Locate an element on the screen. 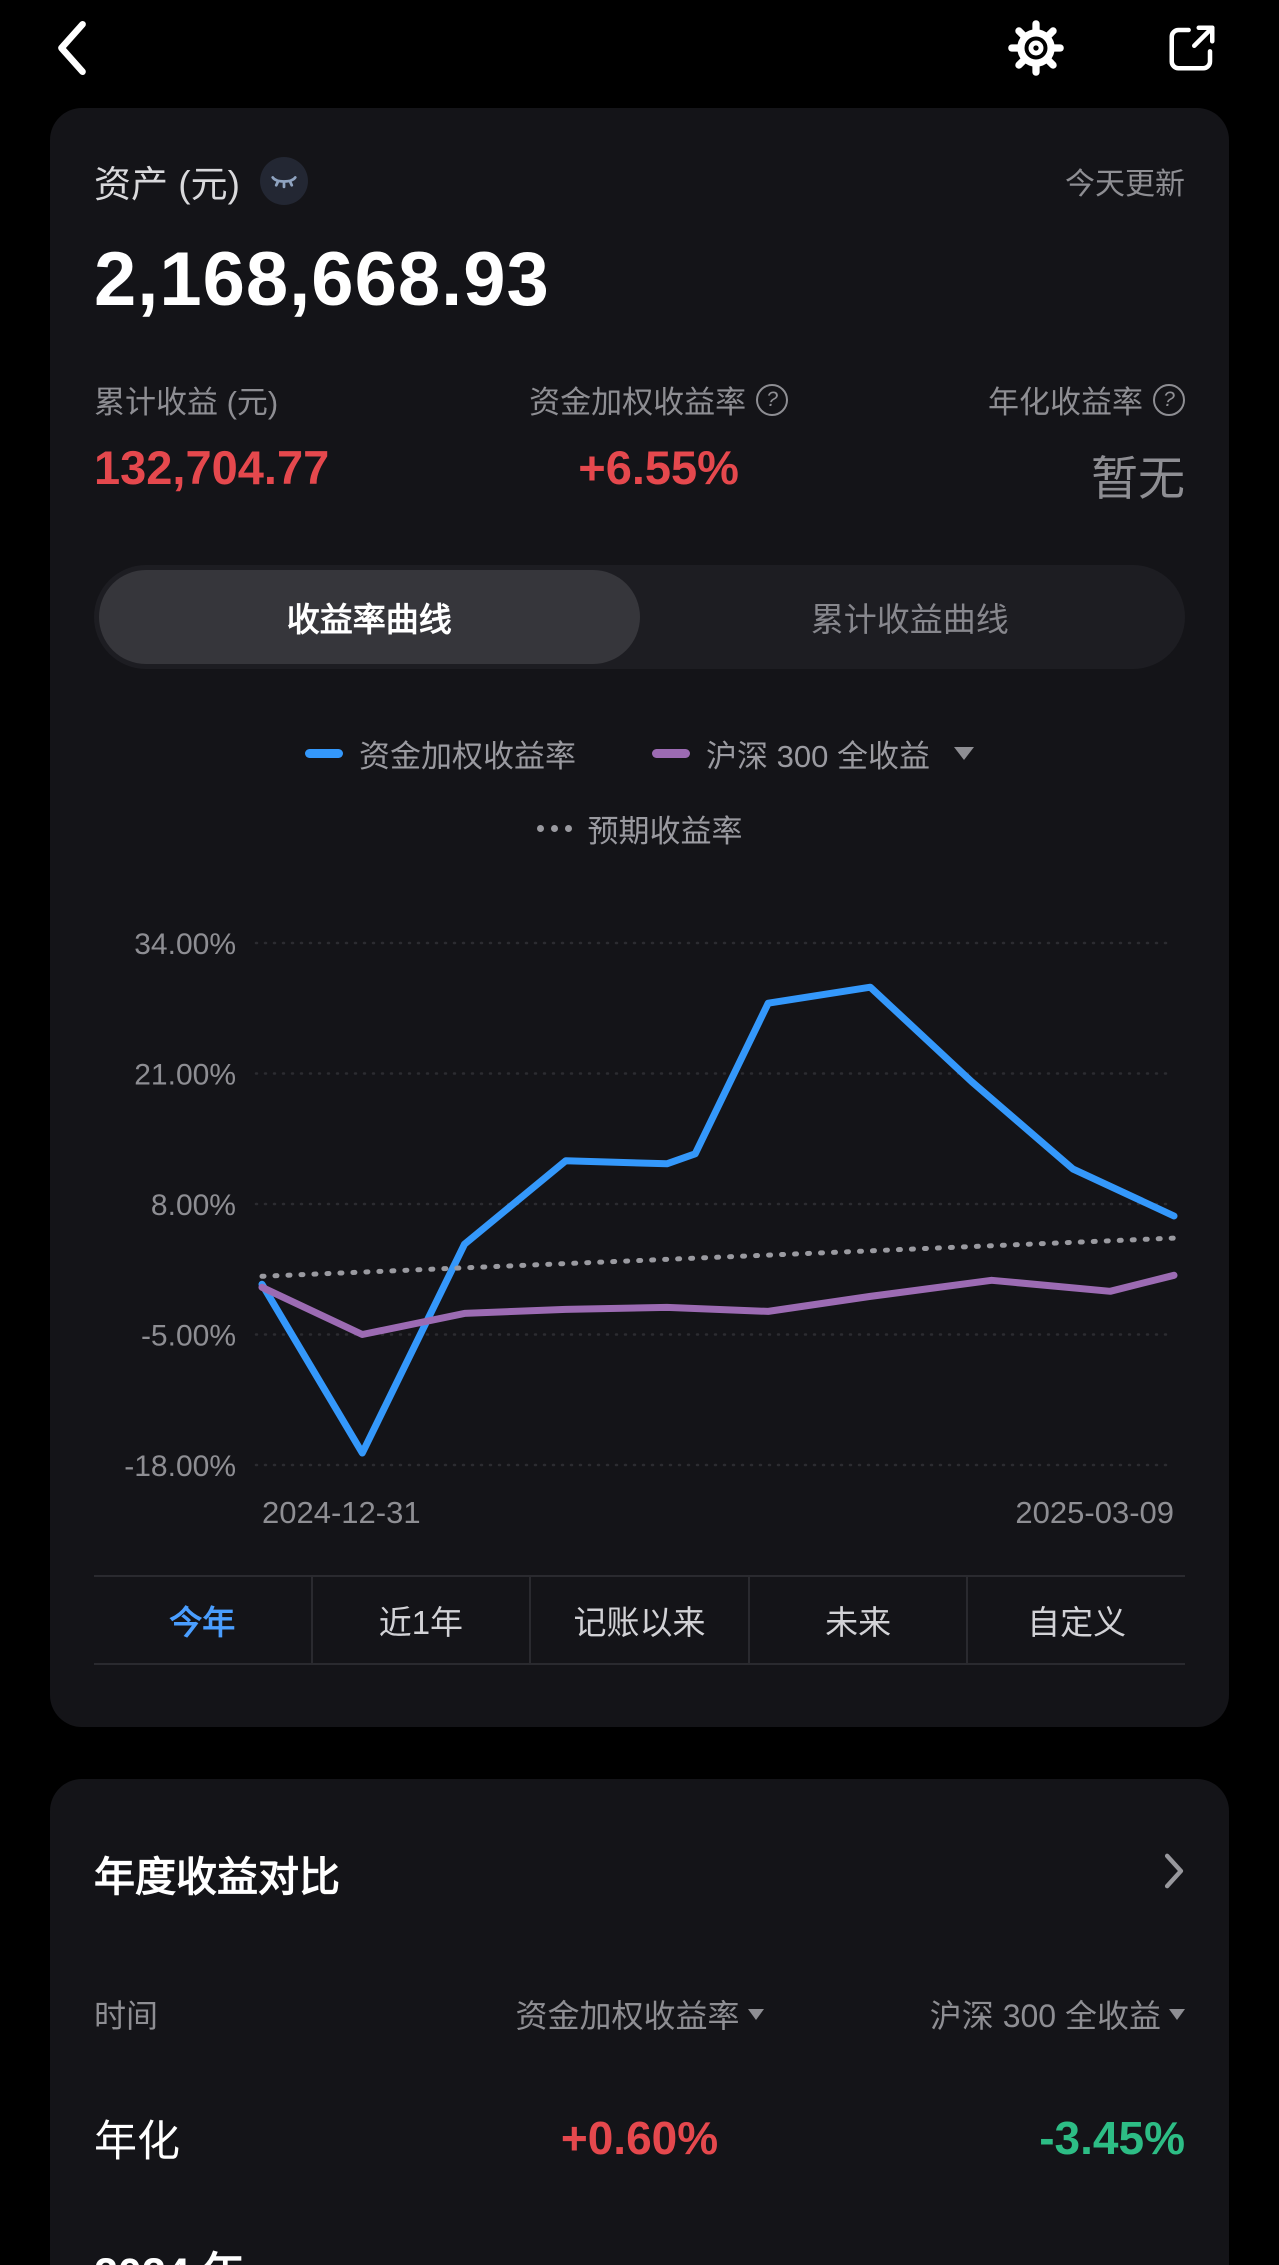  svg-text: 8.00% is located at coordinates (193, 1205).